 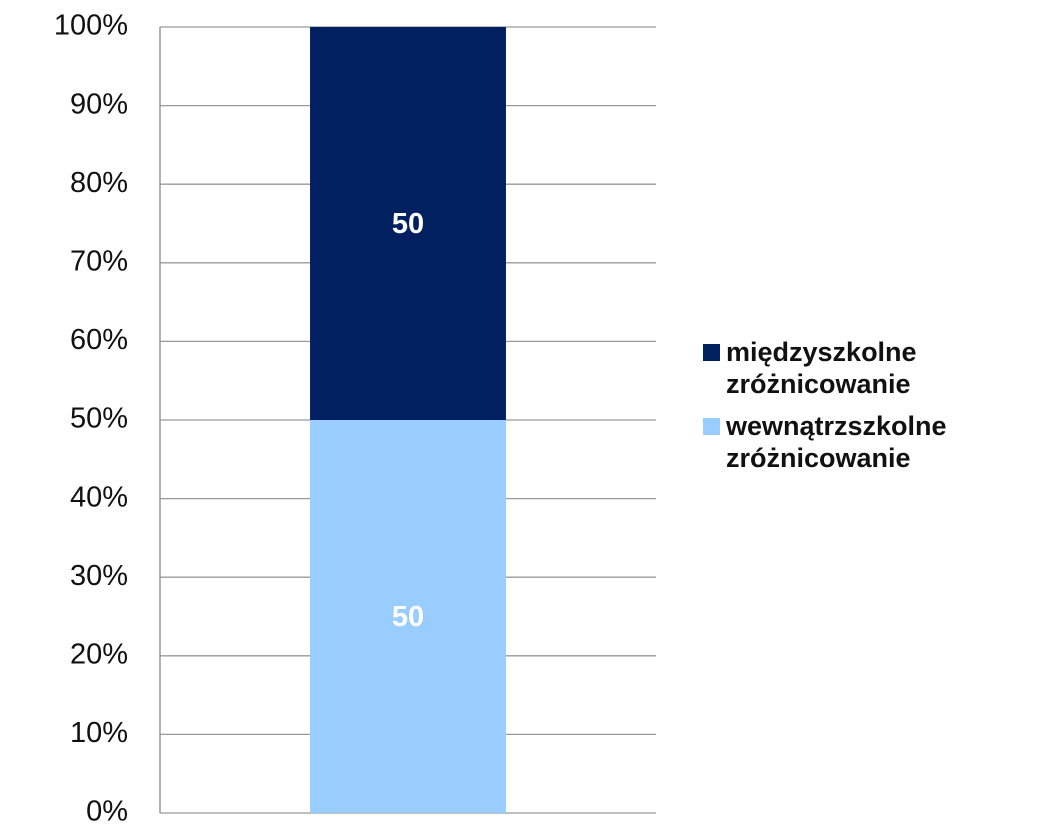 I want to click on y-tick-label: 50%, so click(x=99, y=419).